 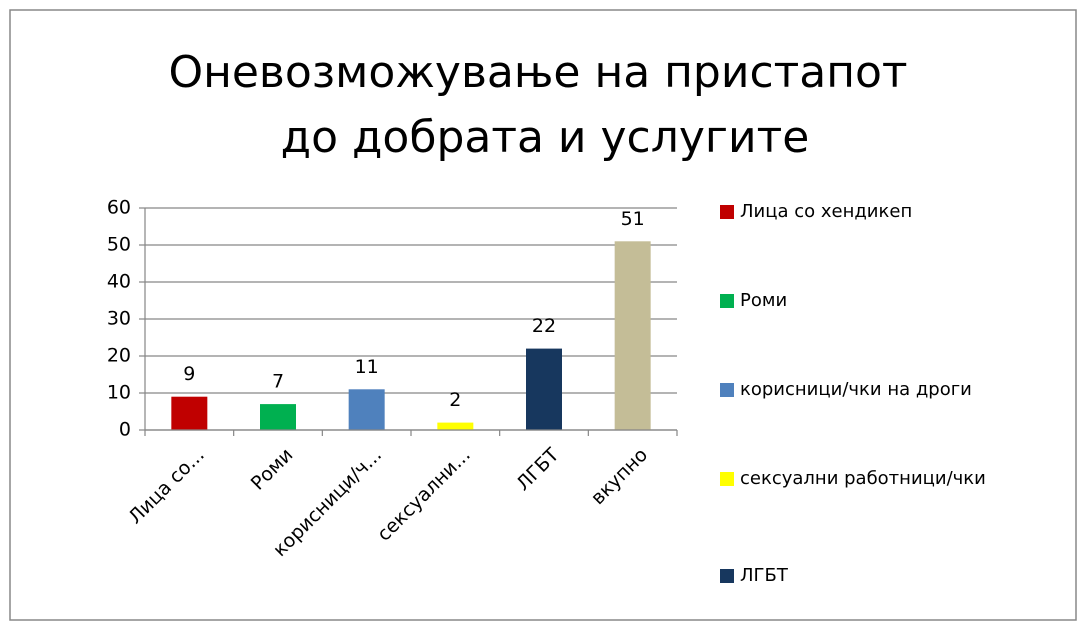 What do you see at coordinates (544, 326) in the screenshot?
I see `data-label: 22` at bounding box center [544, 326].